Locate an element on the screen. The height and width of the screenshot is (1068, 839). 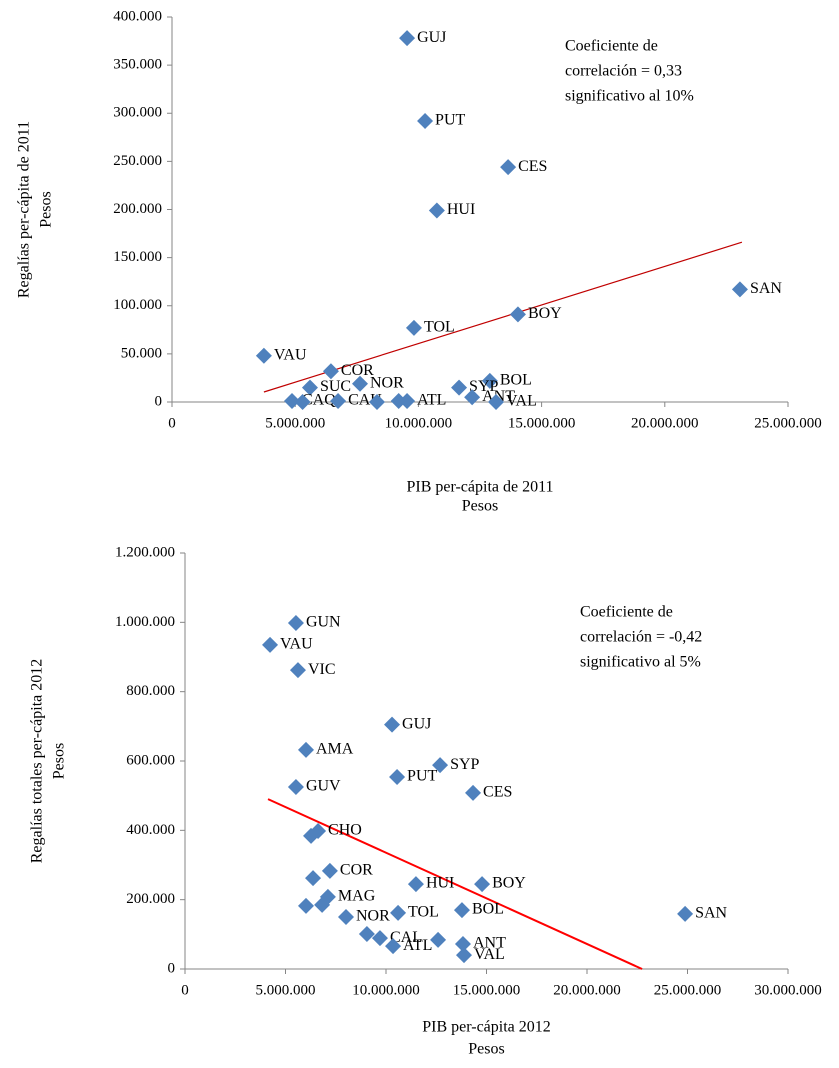
y-tick-label: 350.000 is located at coordinates (137, 65).